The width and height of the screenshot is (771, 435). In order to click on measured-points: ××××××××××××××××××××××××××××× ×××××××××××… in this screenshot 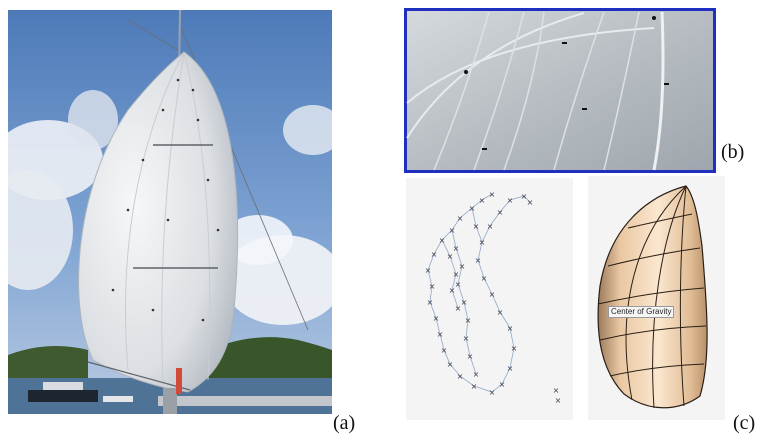, I will do `click(493, 297)`.